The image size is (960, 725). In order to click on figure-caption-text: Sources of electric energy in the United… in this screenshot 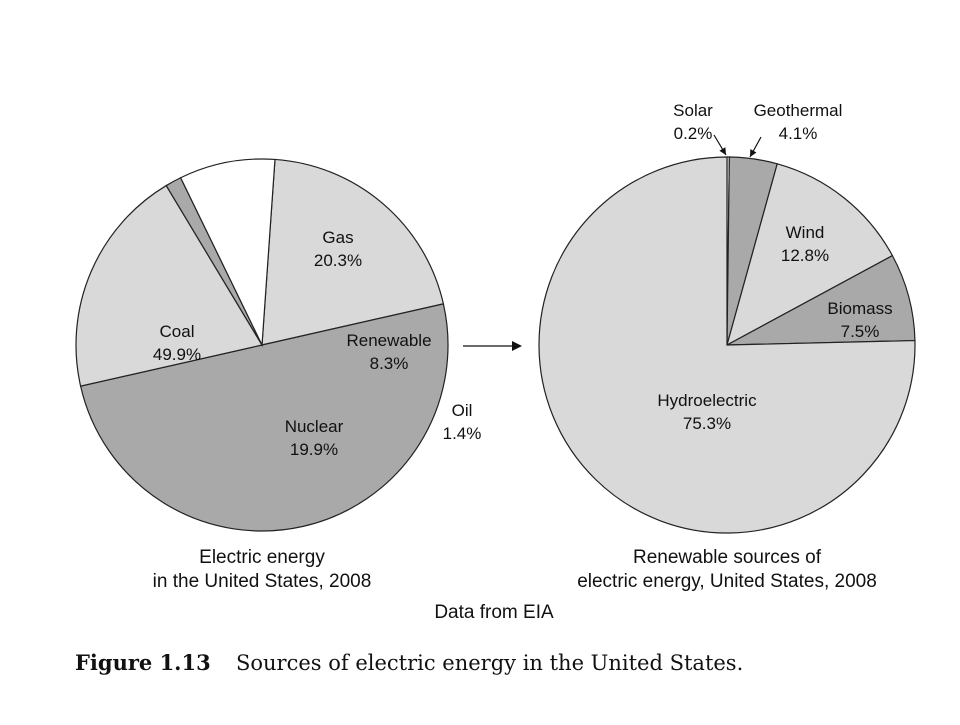, I will do `click(489, 663)`.